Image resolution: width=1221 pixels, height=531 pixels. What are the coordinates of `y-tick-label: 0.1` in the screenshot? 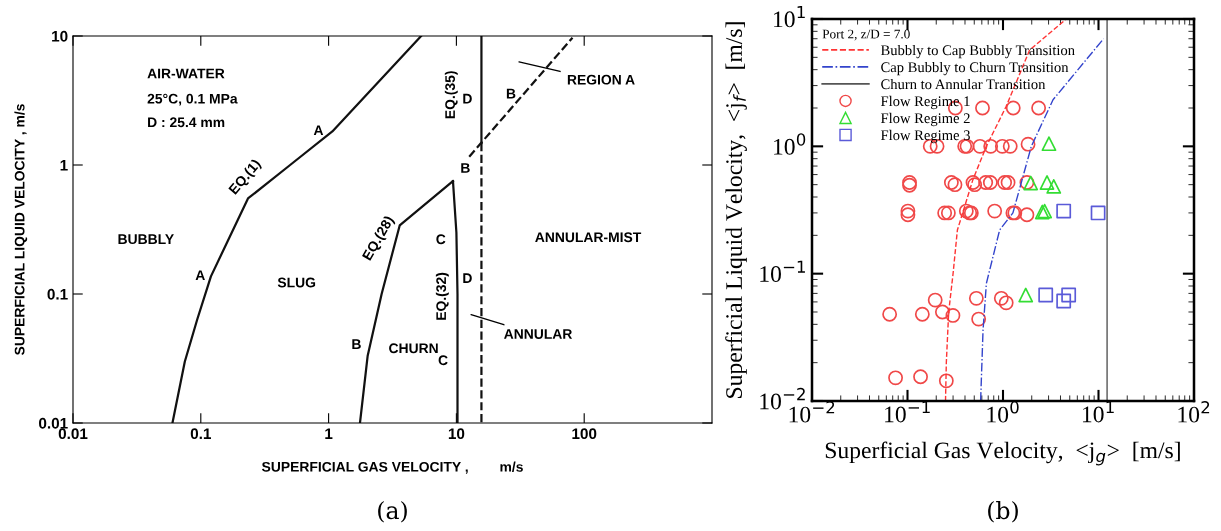 It's located at (57, 294).